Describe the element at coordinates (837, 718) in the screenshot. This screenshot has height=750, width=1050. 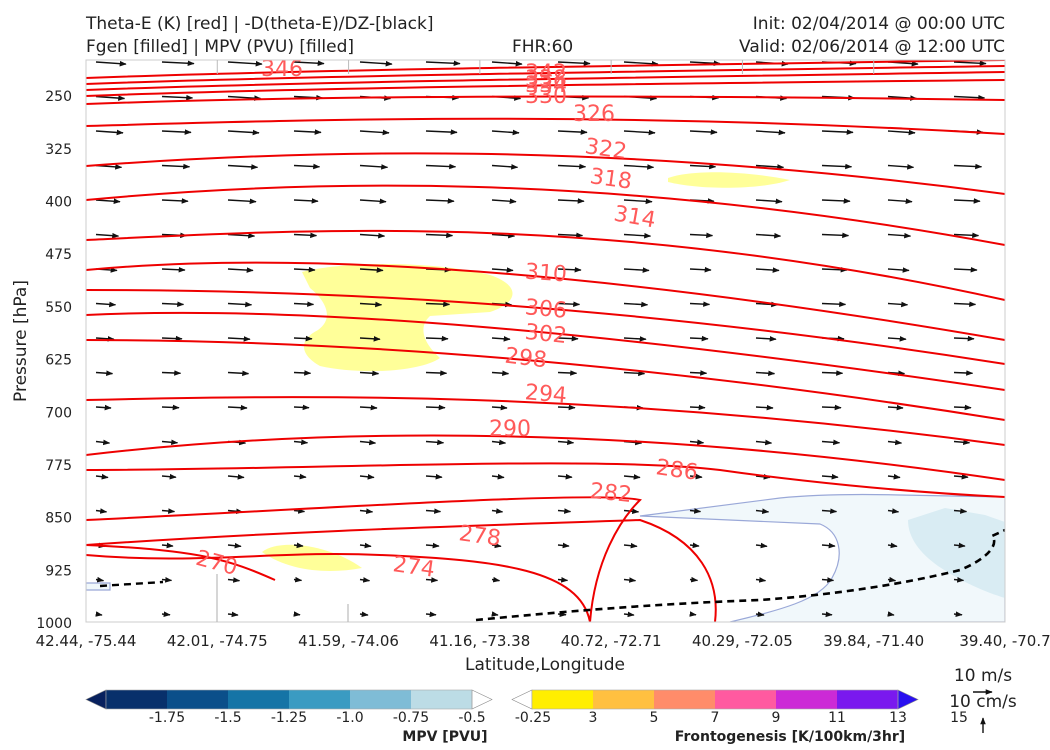
I see `fgen-tick-label: 11` at that location.